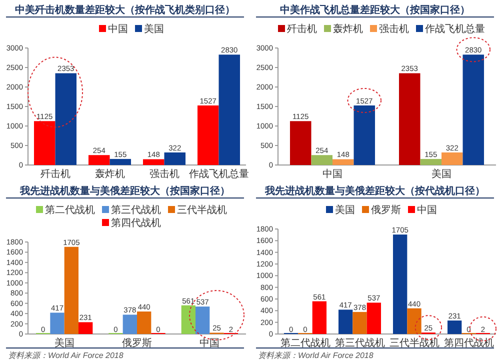 The width and height of the screenshot is (500, 362). What do you see at coordinates (109, 174) in the screenshot?
I see `x-tick-label: 轰炸机` at bounding box center [109, 174].